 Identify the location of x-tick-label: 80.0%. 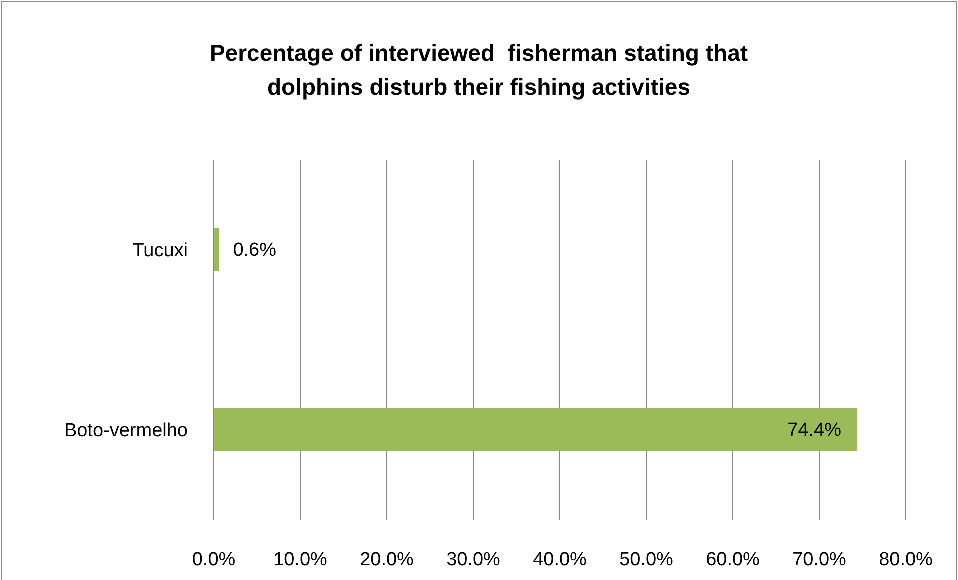
(906, 559).